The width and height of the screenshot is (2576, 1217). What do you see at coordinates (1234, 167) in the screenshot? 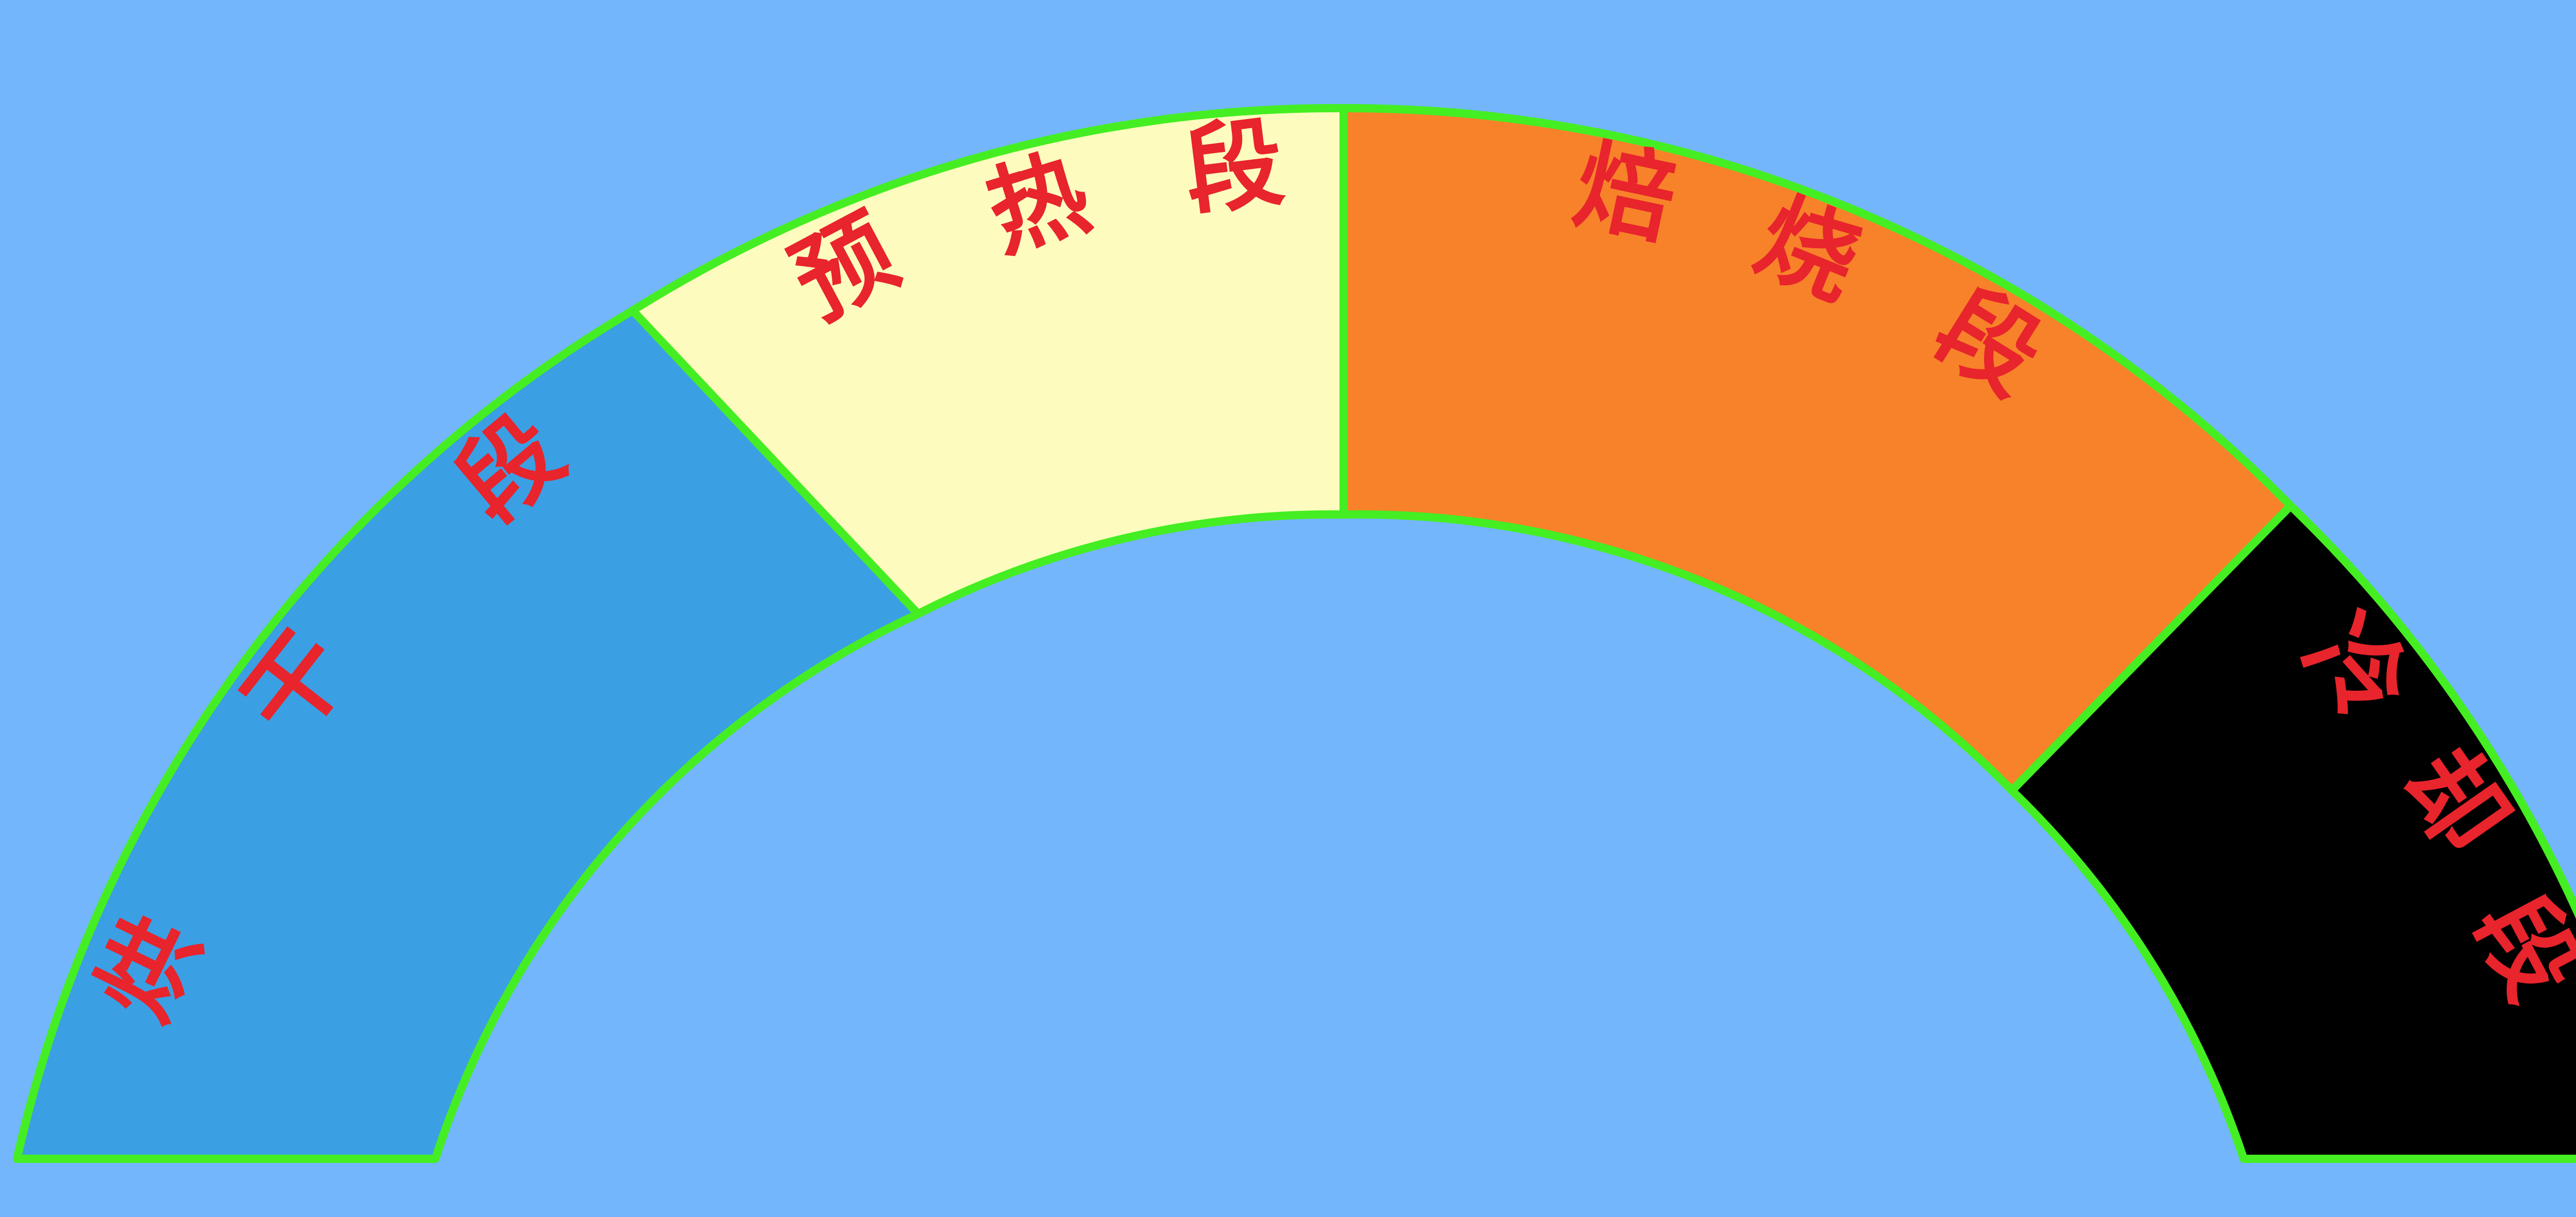
I see `preheat-label-char-3: 段` at bounding box center [1234, 167].